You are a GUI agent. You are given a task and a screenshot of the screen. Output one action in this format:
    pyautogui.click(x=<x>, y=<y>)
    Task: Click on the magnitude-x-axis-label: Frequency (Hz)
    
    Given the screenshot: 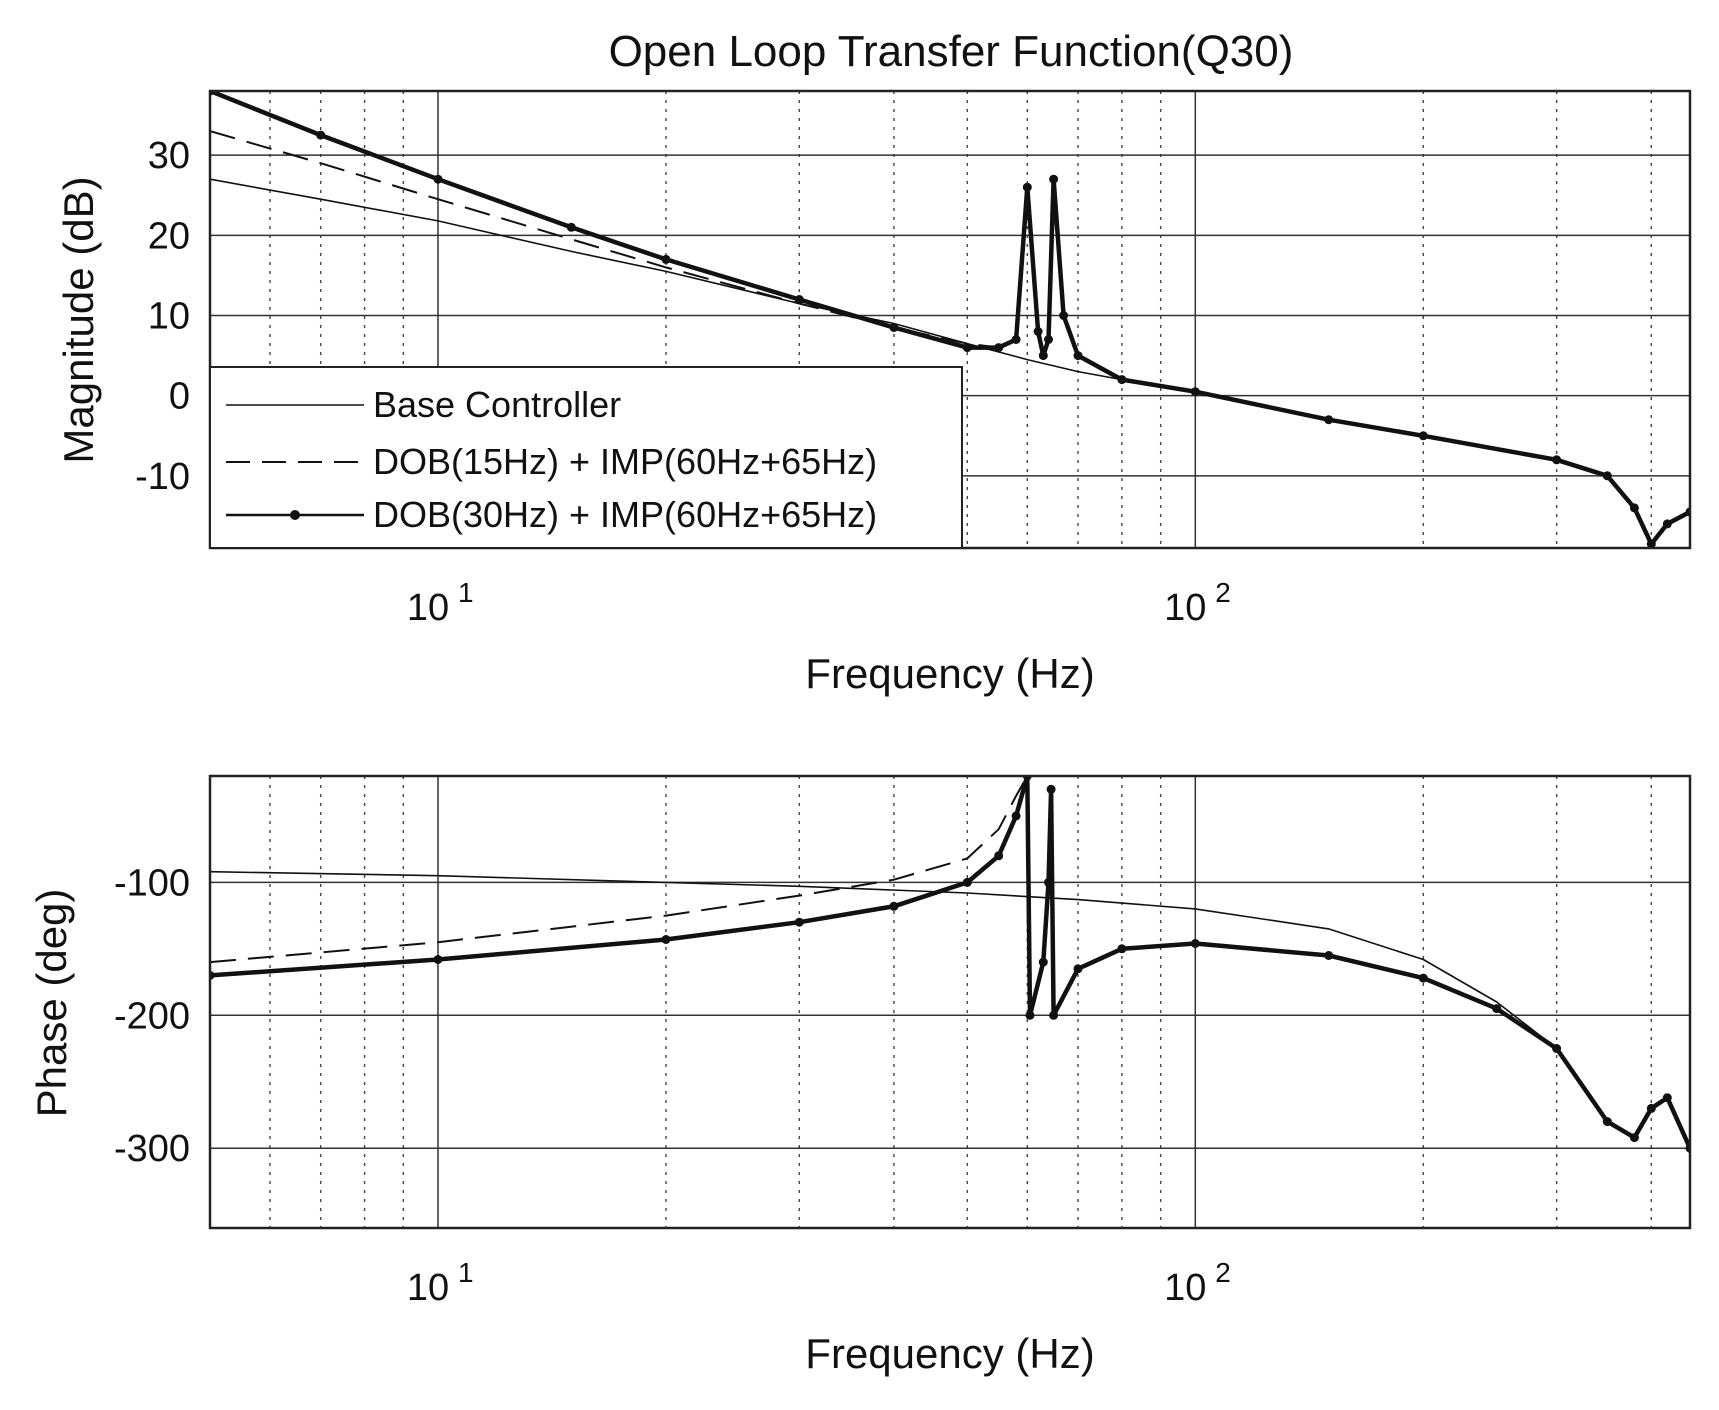 What is the action you would take?
    pyautogui.click(x=949, y=673)
    